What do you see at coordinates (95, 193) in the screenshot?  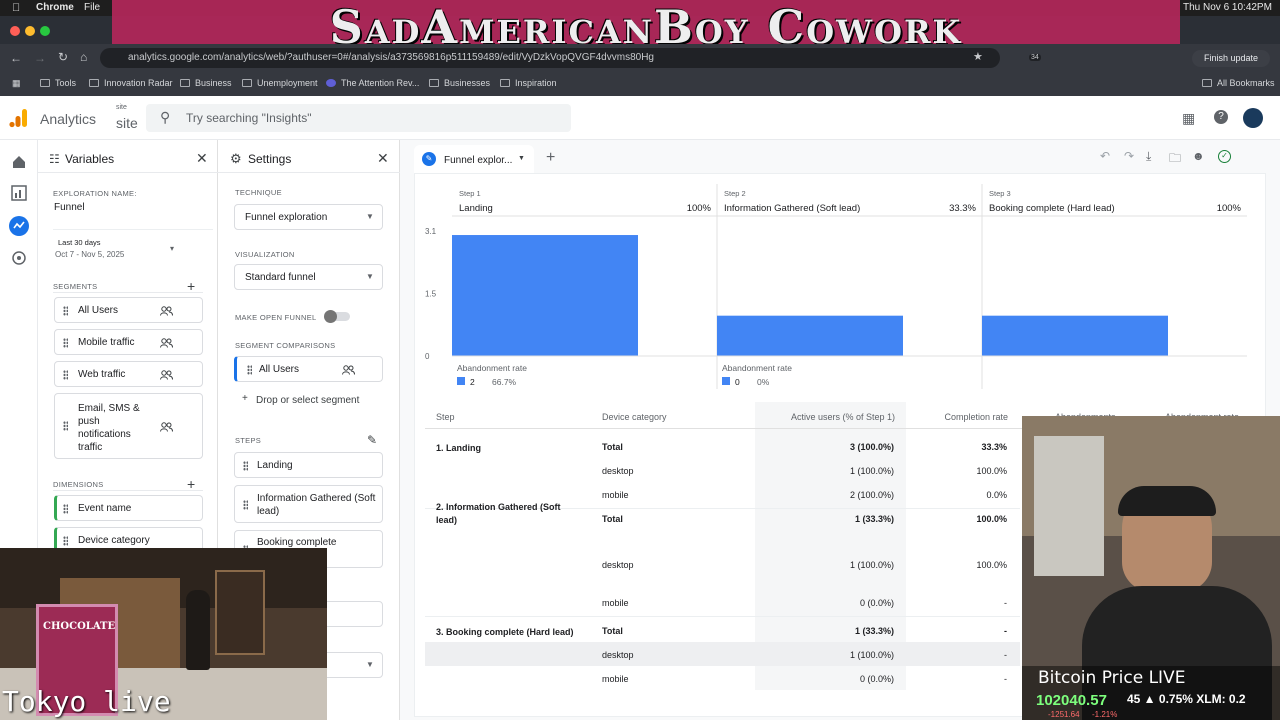 I see `exploration-name-label: EXPLORATION NAME:` at bounding box center [95, 193].